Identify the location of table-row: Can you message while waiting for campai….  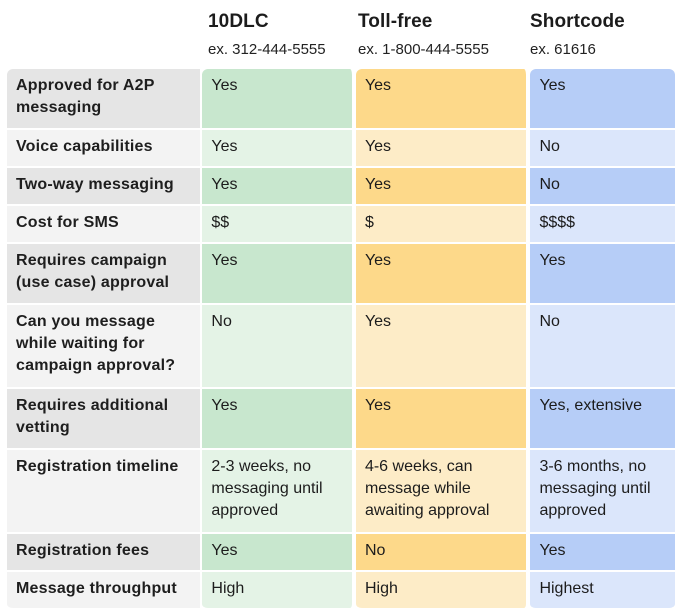
(341, 347).